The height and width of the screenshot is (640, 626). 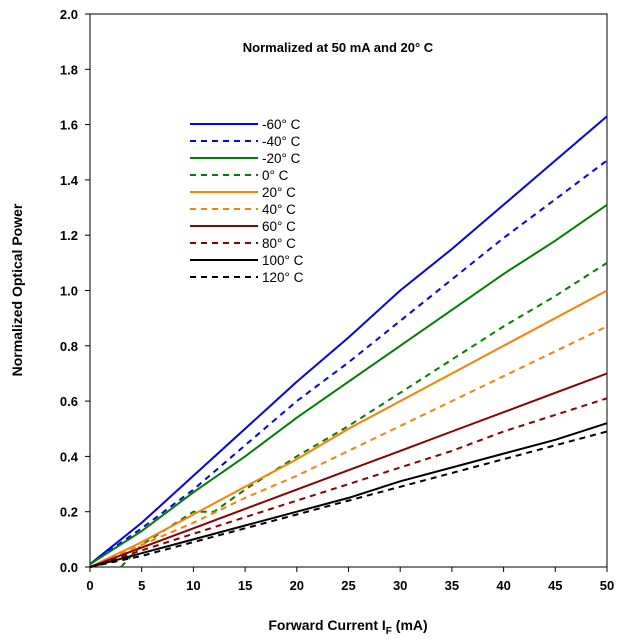 I want to click on x-axis-title-main: Forward Current I, so click(x=326, y=625).